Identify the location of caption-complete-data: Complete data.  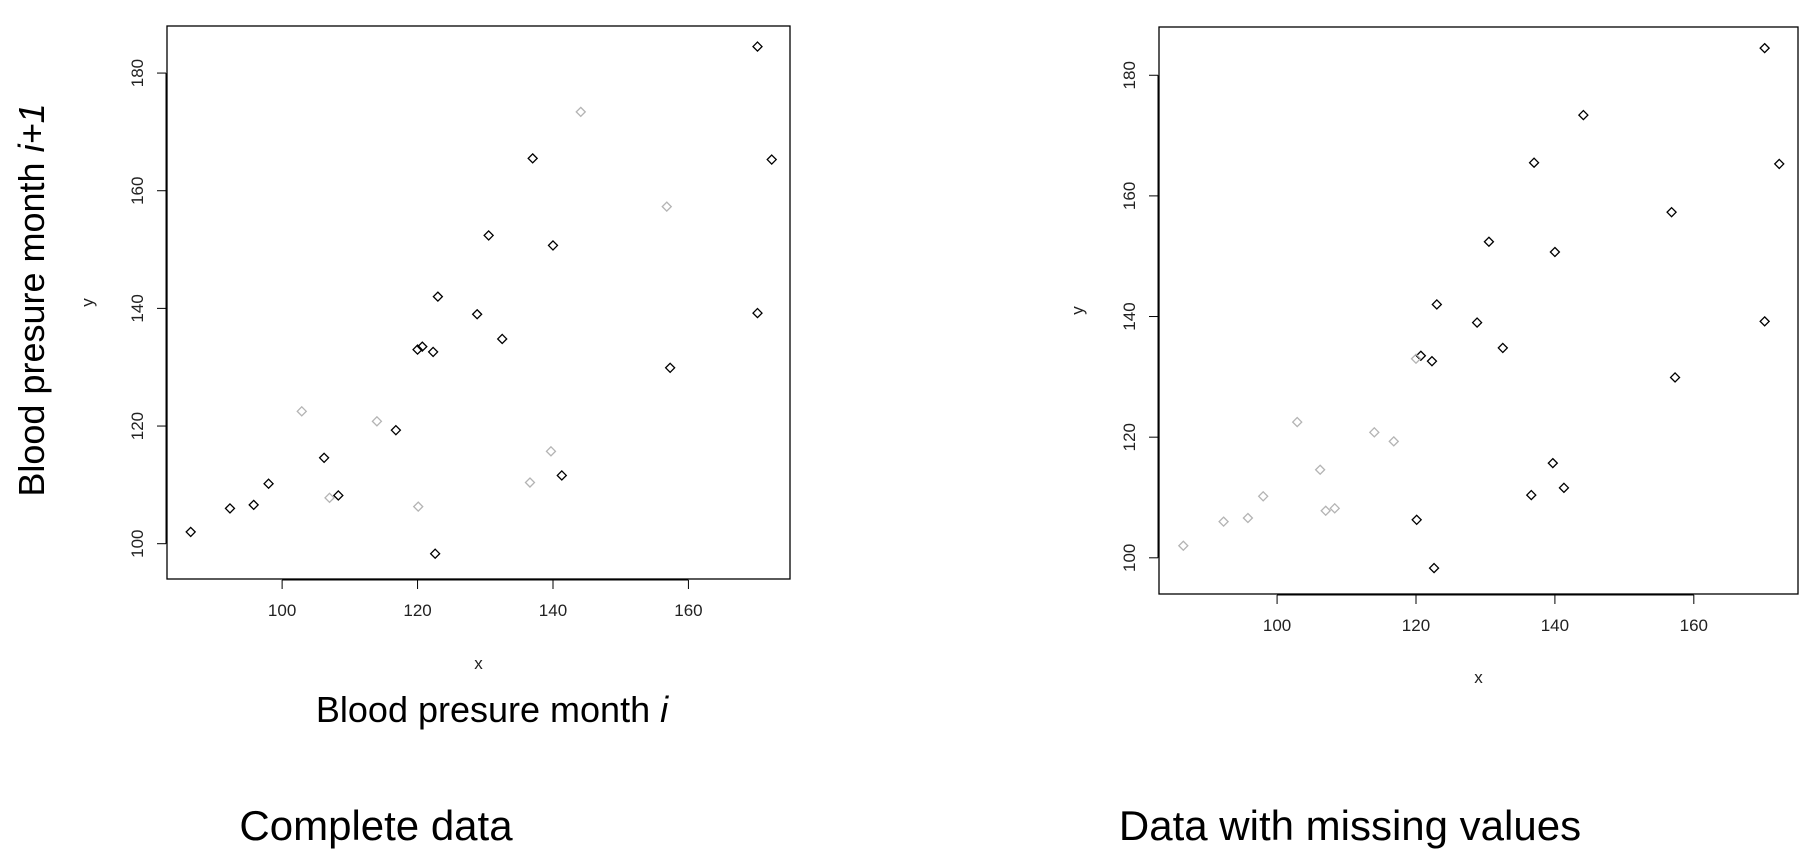
(376, 825).